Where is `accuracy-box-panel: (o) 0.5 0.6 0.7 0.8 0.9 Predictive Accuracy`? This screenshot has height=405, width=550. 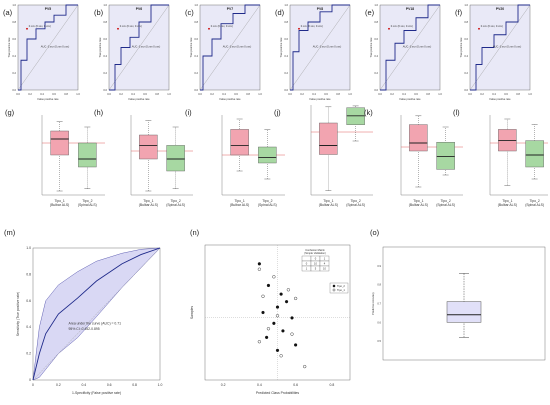
accuracy-box-panel: (o) 0.5 0.6 0.7 0.8 0.9 Predictive Accuracy is located at coordinates (458, 294).